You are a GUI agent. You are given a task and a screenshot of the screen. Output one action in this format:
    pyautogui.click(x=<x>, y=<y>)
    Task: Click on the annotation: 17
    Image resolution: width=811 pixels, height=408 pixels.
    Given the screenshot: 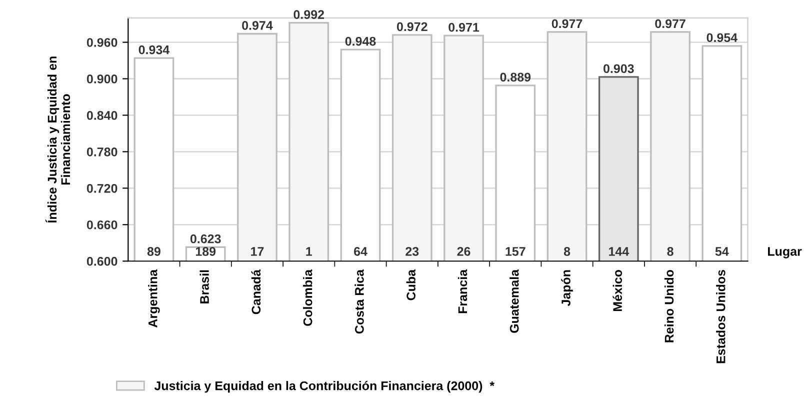 What is the action you would take?
    pyautogui.click(x=257, y=251)
    